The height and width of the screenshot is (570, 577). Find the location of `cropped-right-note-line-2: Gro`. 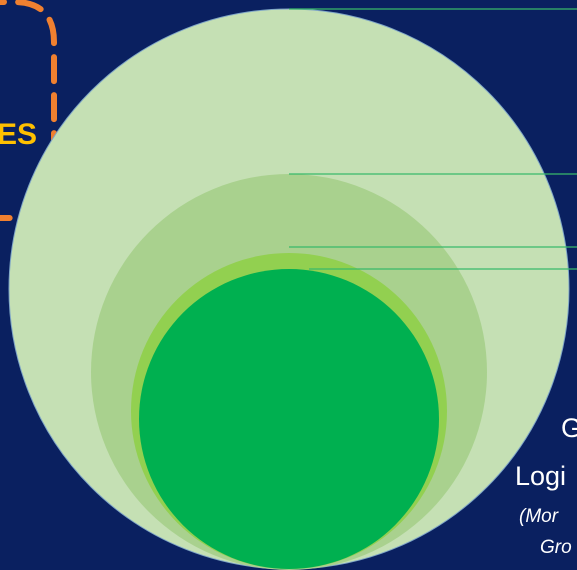

cropped-right-note-line-2: Gro is located at coordinates (556, 547).